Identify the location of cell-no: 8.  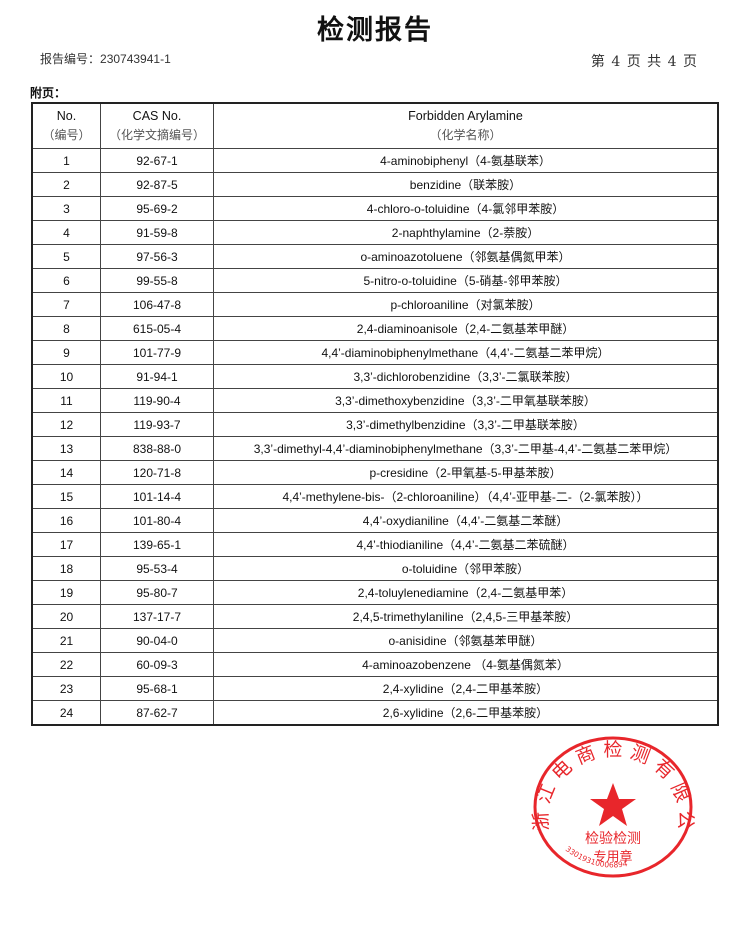
(66, 328).